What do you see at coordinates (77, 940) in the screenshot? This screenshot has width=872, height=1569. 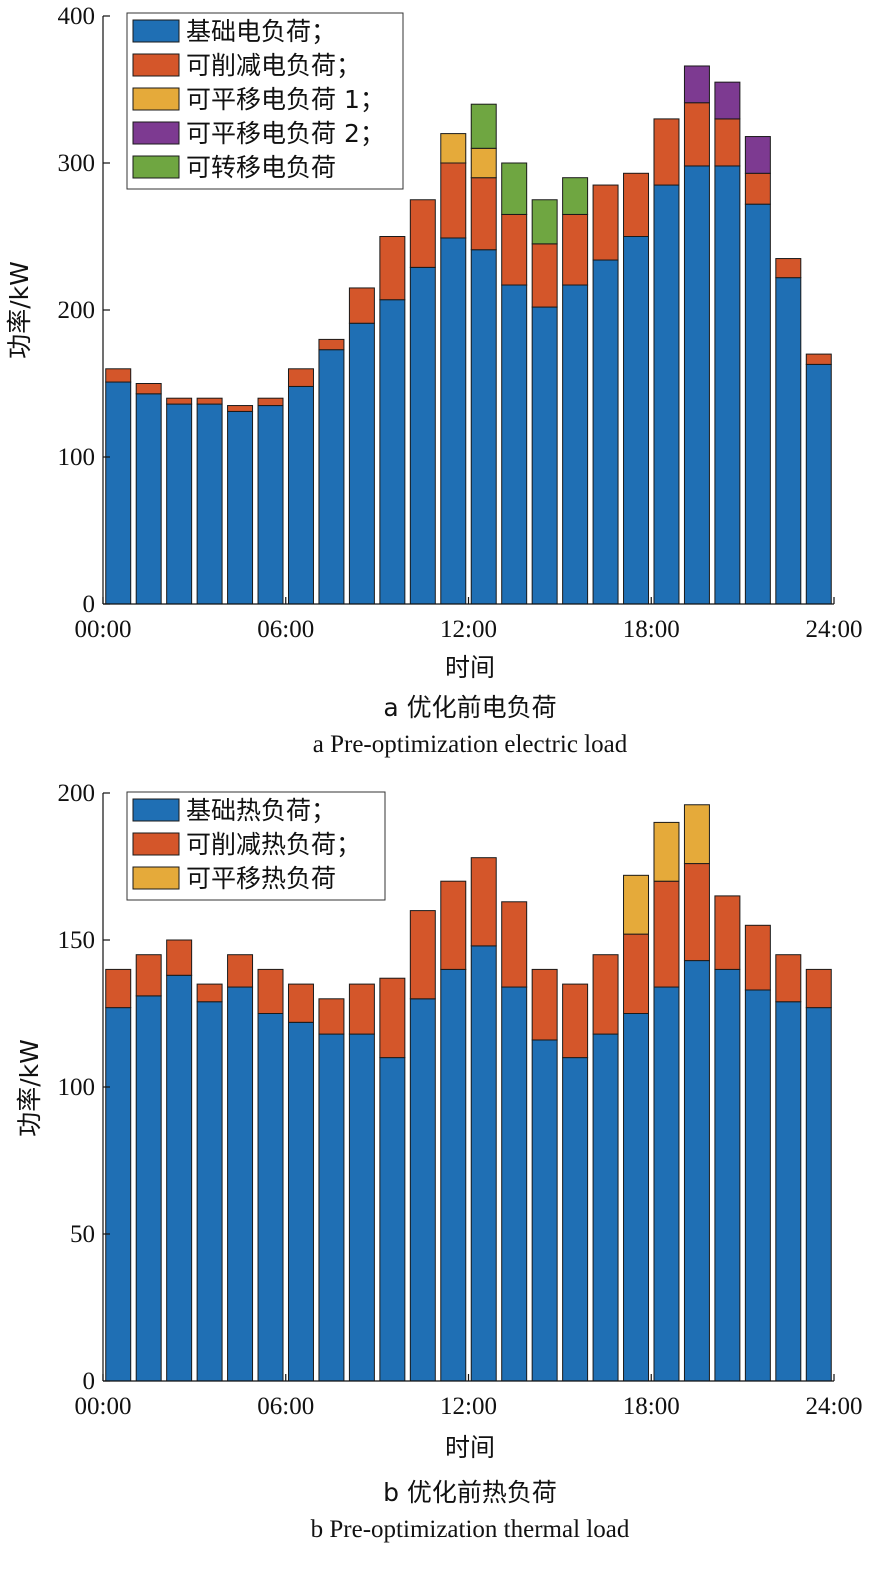 I see `y-tick-label: 150` at bounding box center [77, 940].